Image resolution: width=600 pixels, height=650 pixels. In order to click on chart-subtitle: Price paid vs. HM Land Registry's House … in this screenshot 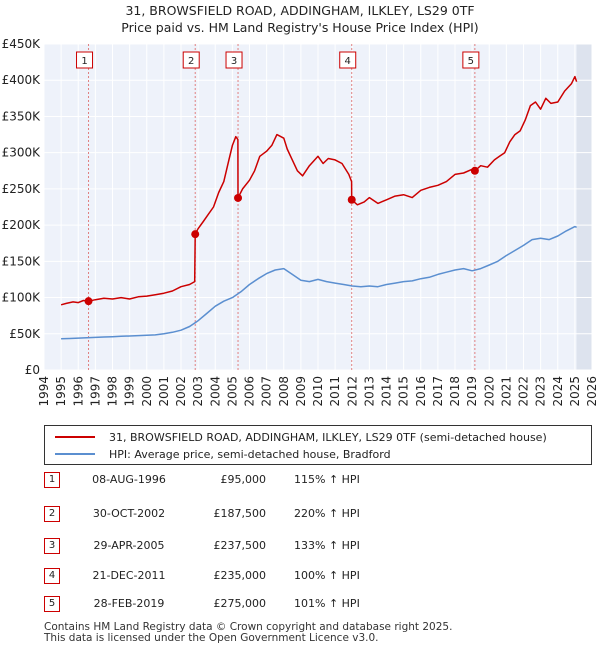, I will do `click(300, 27)`.